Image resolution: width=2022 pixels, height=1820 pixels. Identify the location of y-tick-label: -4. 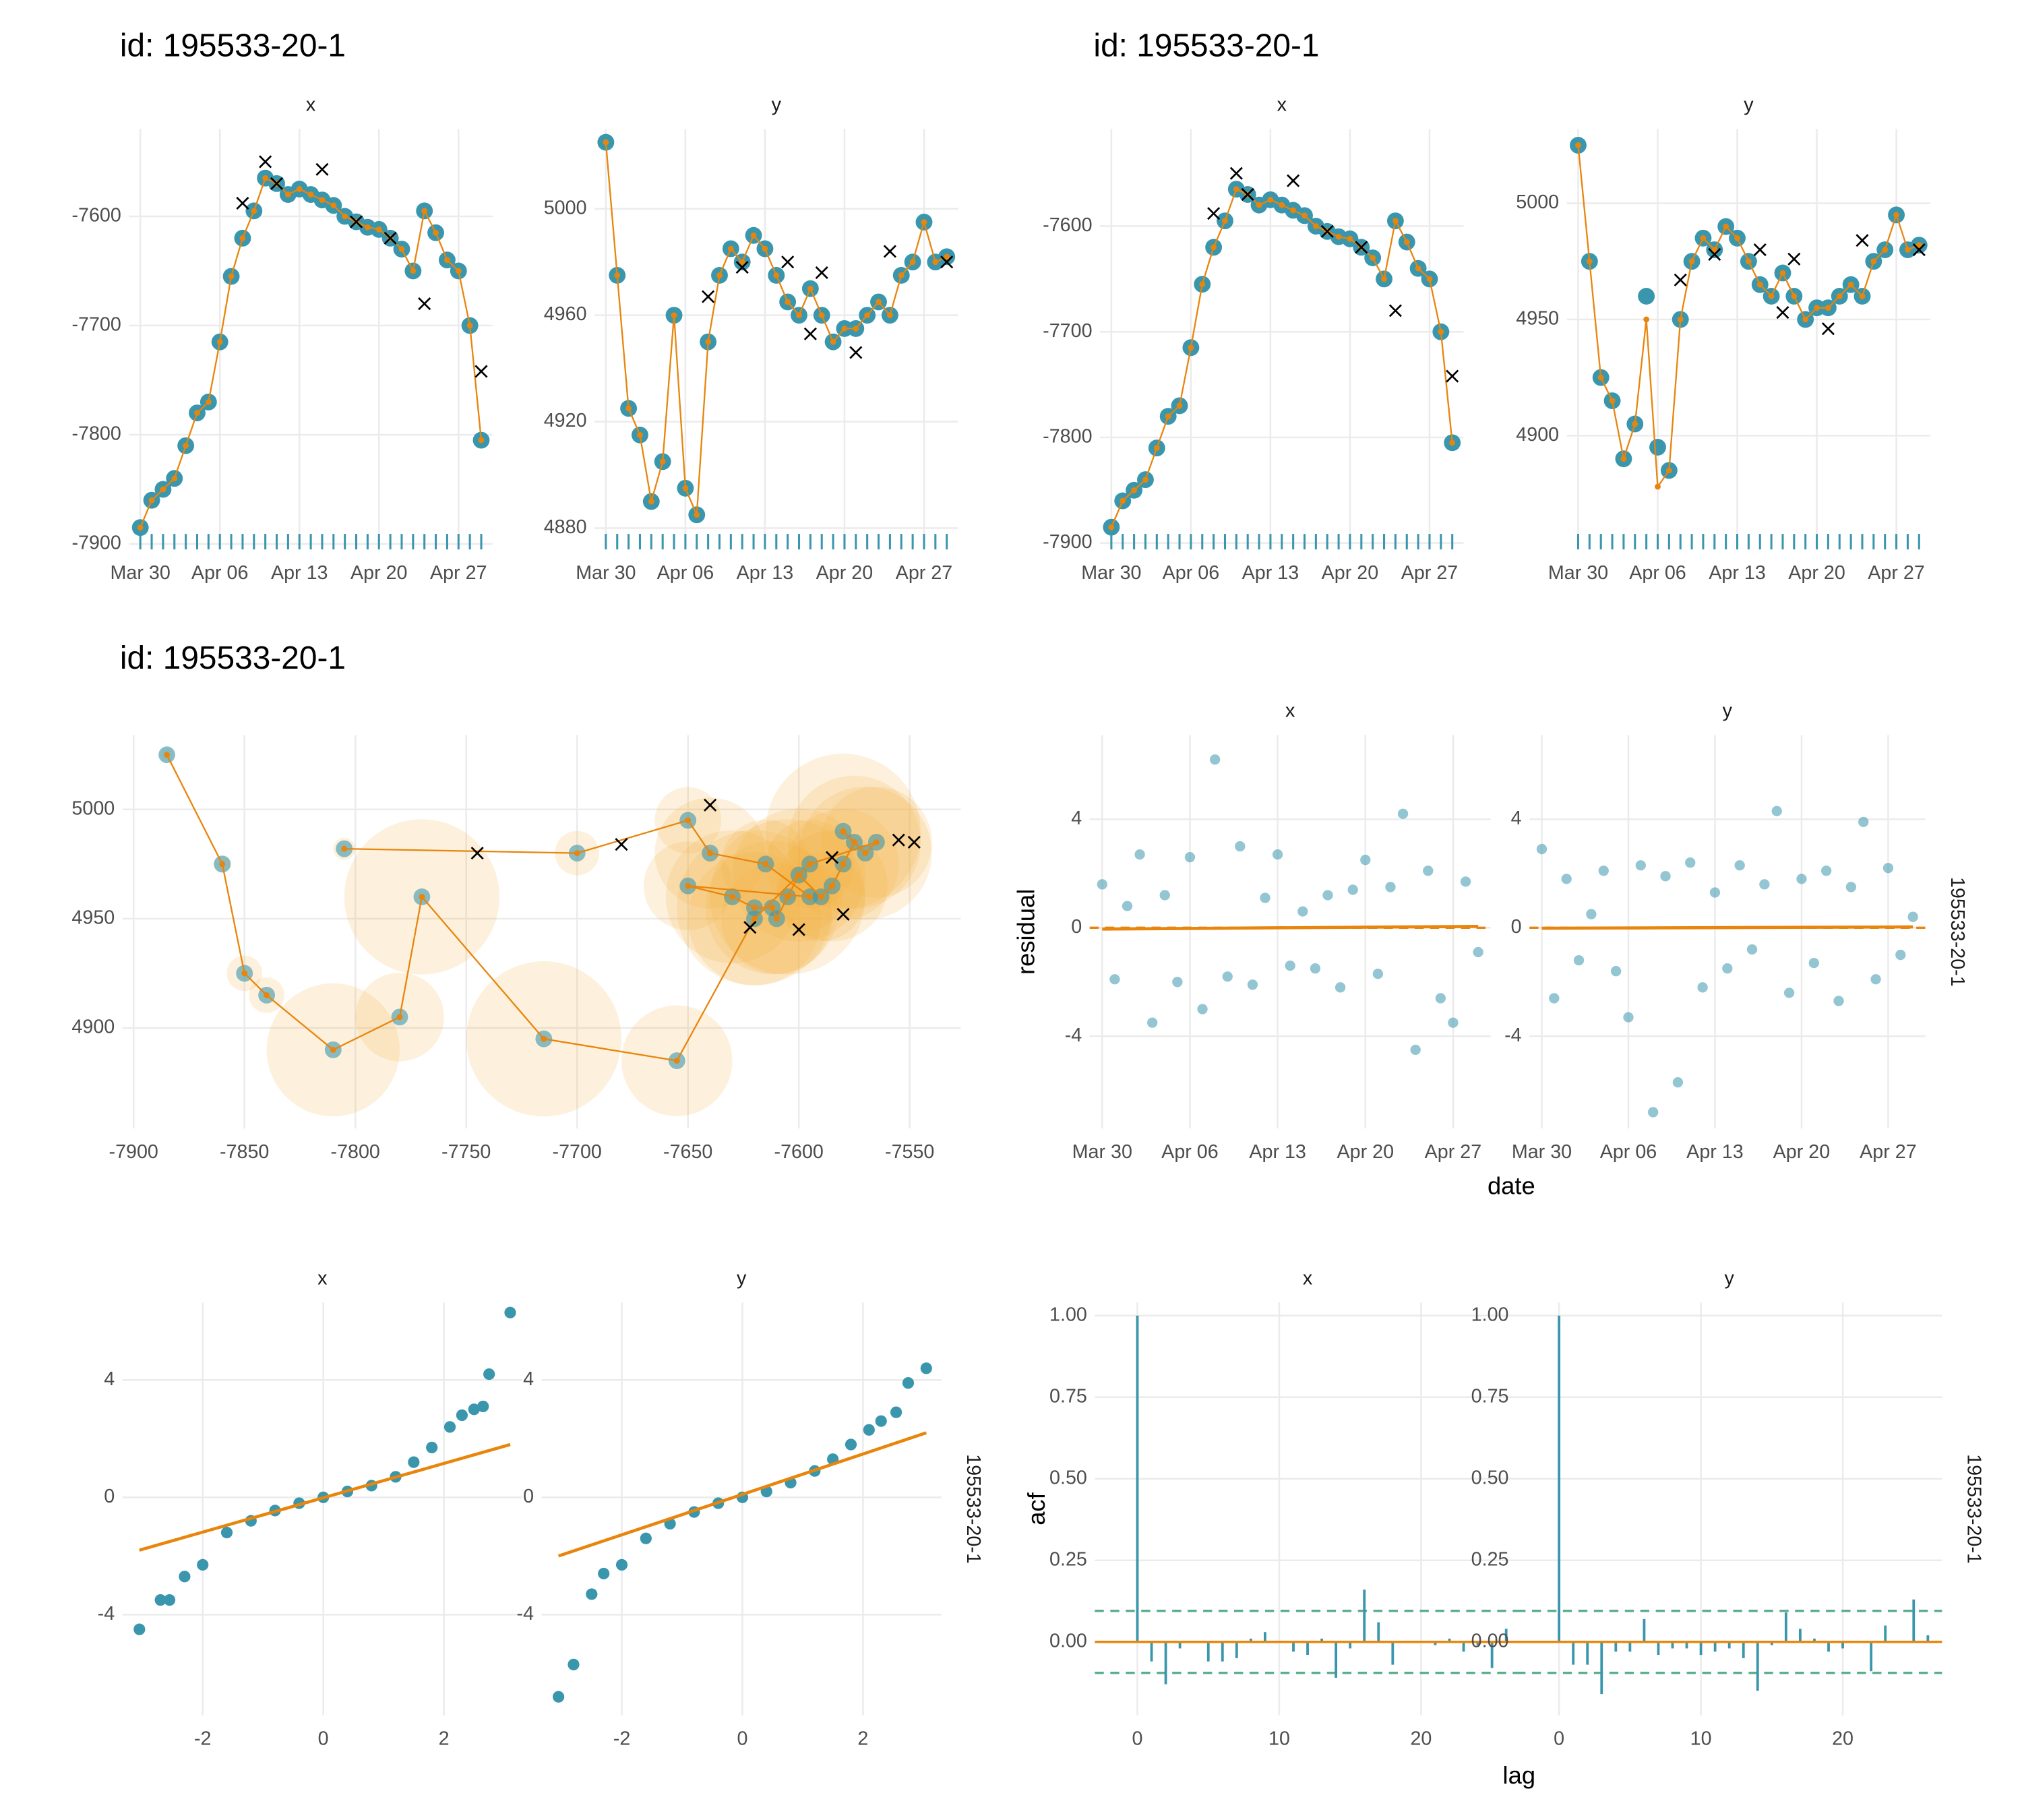
(525, 1614).